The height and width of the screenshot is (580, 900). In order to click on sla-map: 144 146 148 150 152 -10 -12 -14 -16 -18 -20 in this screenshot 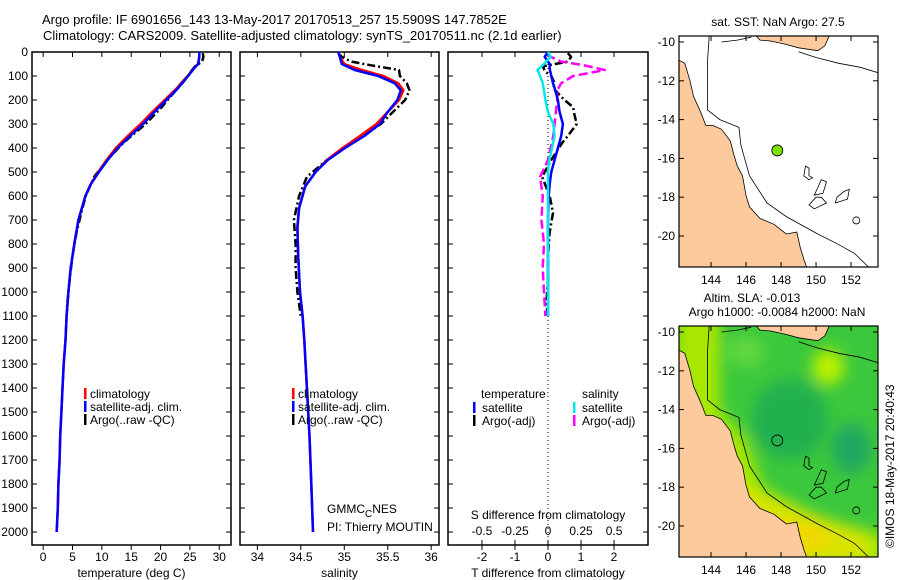, I will do `click(768, 451)`.